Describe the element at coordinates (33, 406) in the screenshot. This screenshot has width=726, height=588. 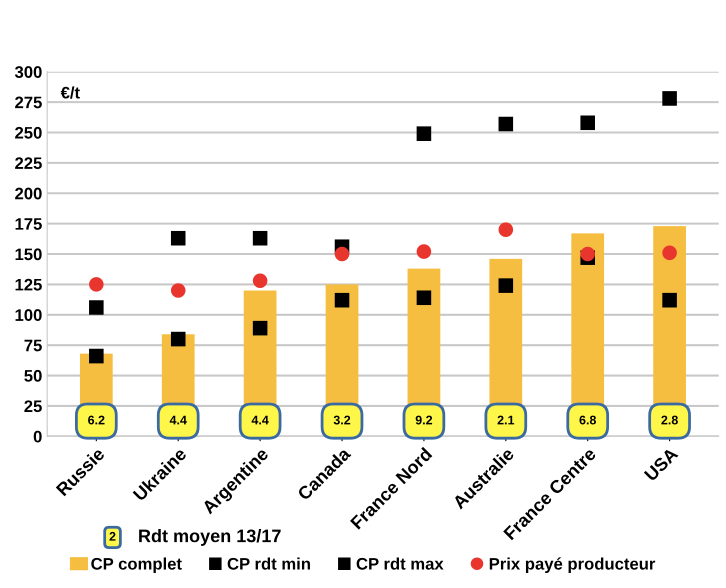
I see `y-tick-label: 25` at that location.